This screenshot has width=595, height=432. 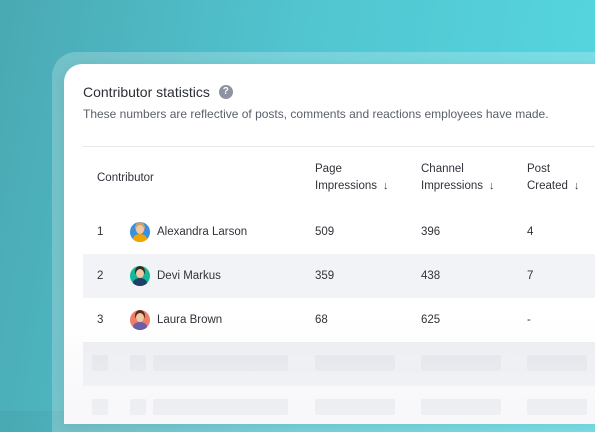 I want to click on channel-impressions-value: 625, so click(x=431, y=320).